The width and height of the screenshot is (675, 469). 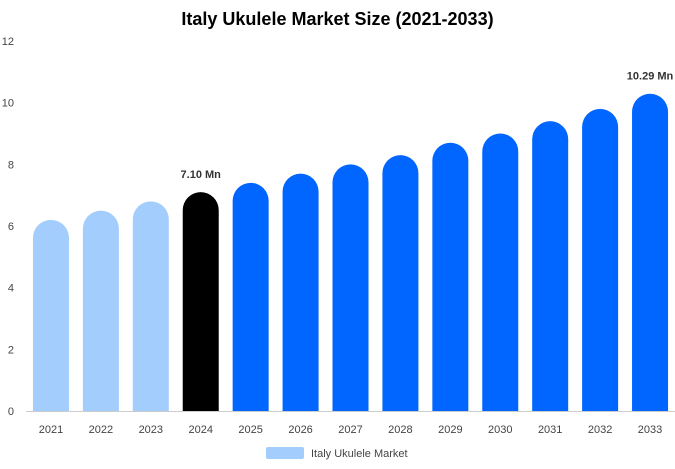 I want to click on x-tick-label: 2025, so click(x=250, y=430).